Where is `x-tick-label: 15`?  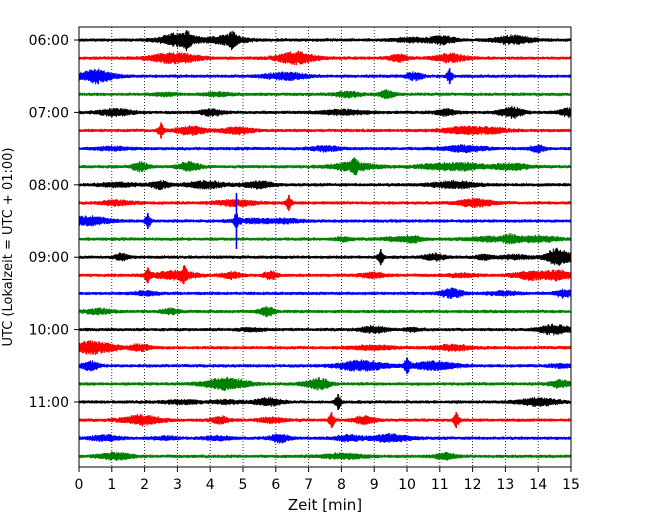
x-tick-label: 15 is located at coordinates (571, 485).